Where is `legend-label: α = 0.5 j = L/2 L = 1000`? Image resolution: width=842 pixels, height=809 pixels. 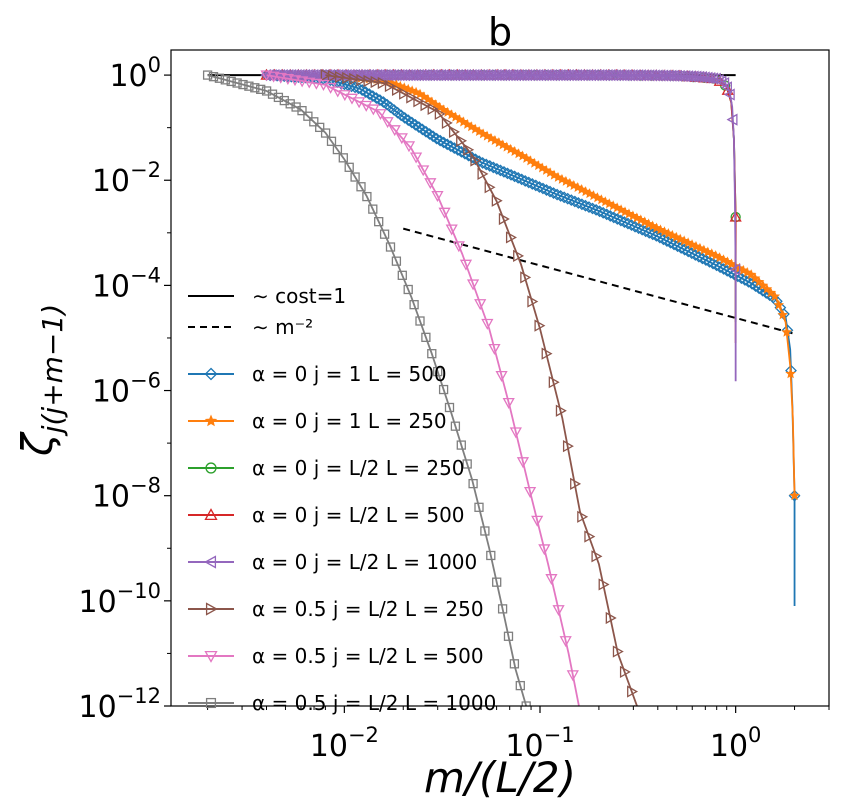 legend-label: α = 0.5 j = L/2 L = 1000 is located at coordinates (374, 703).